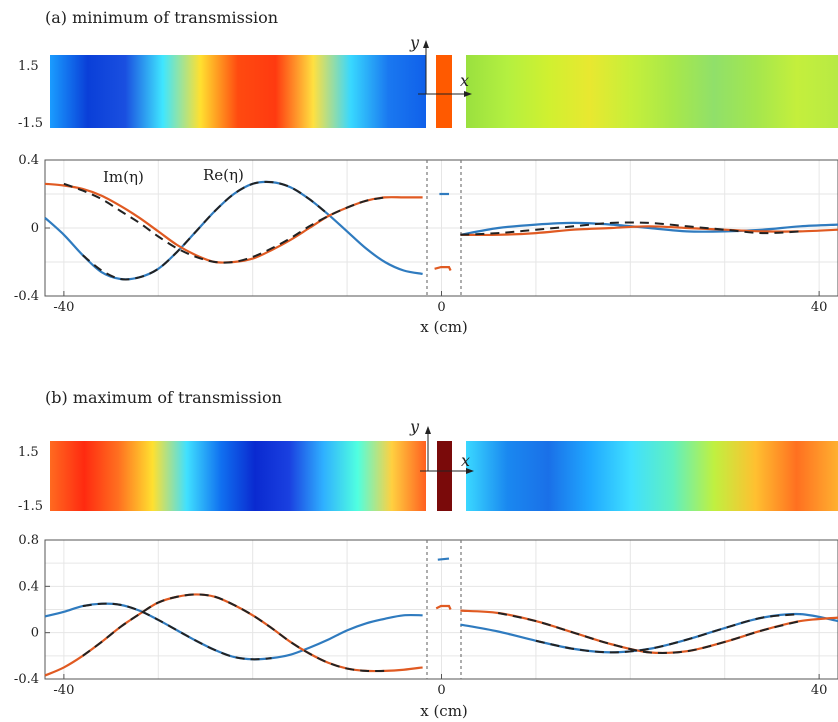  What do you see at coordinates (223, 175) in the screenshot?
I see `panel-a-legend-re: Re(η)` at bounding box center [223, 175].